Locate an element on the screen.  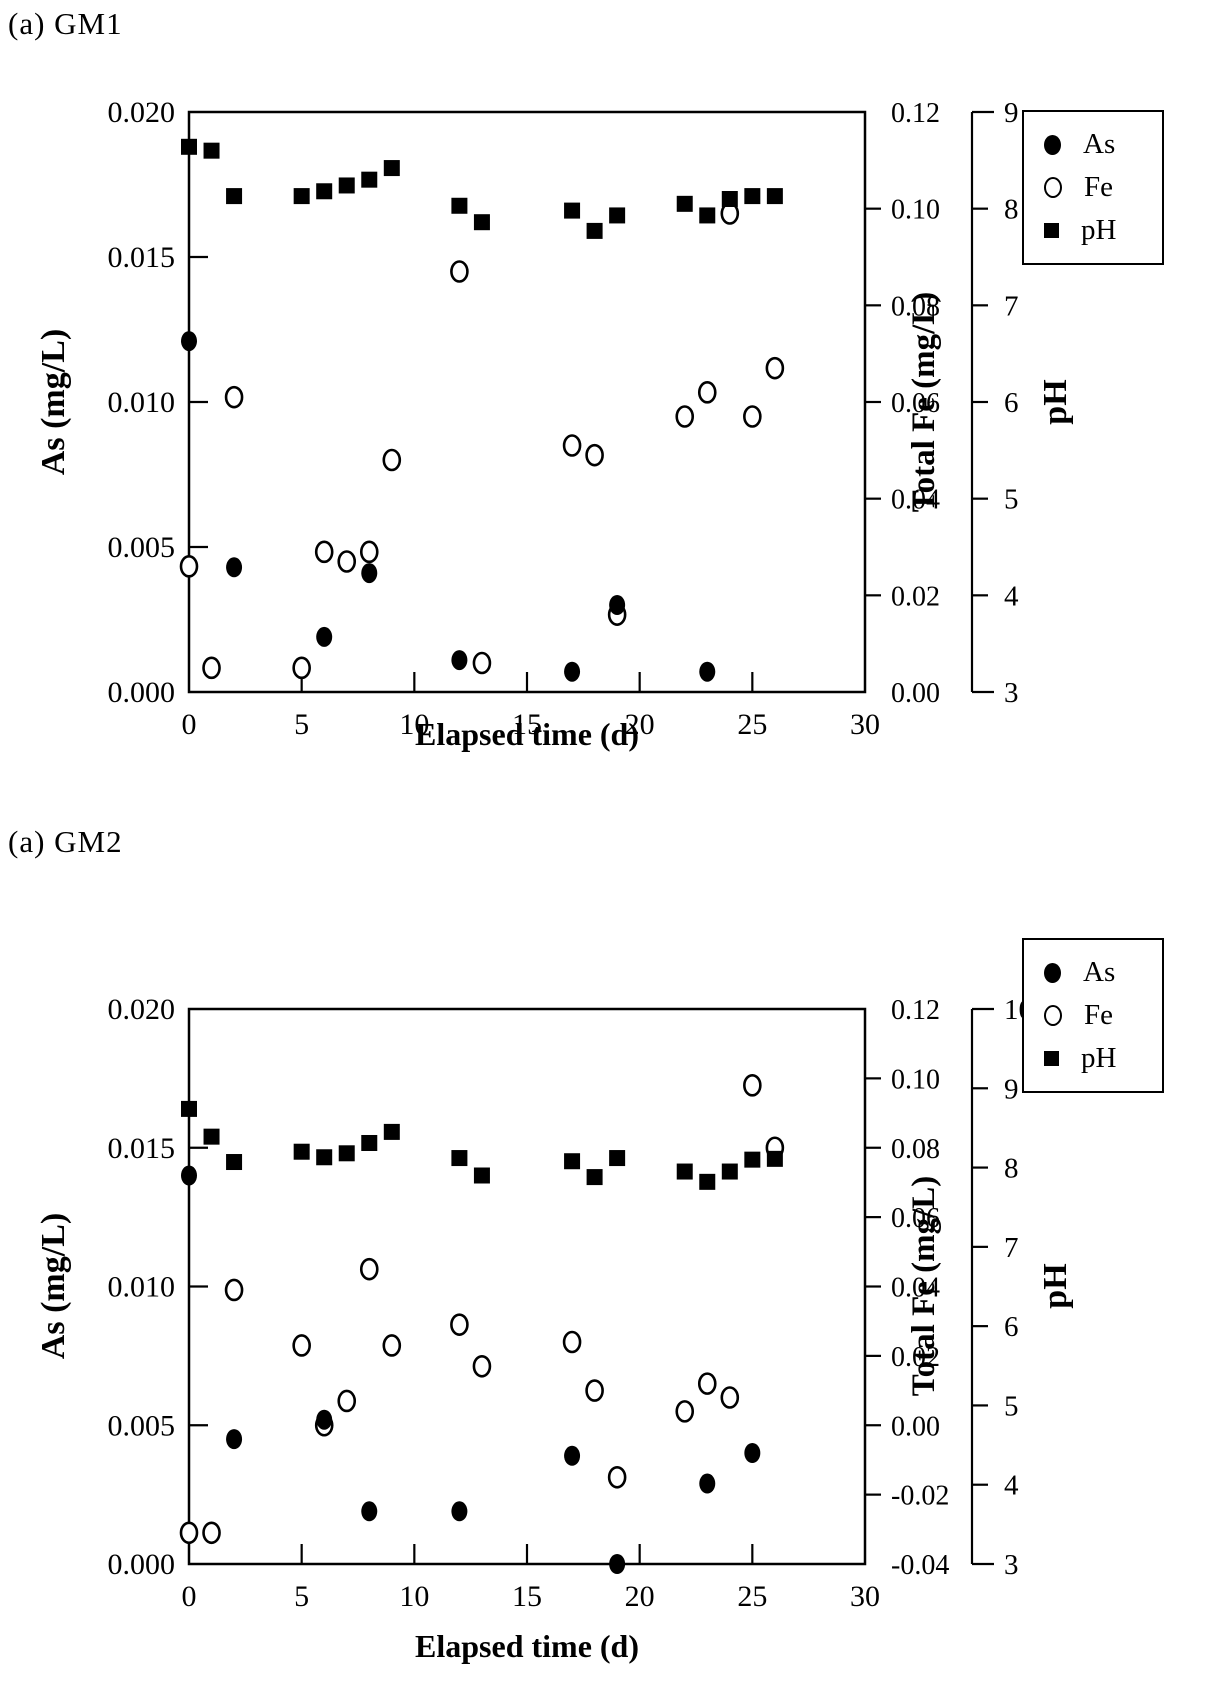
x-tick-label: 20 is located at coordinates (640, 1596).